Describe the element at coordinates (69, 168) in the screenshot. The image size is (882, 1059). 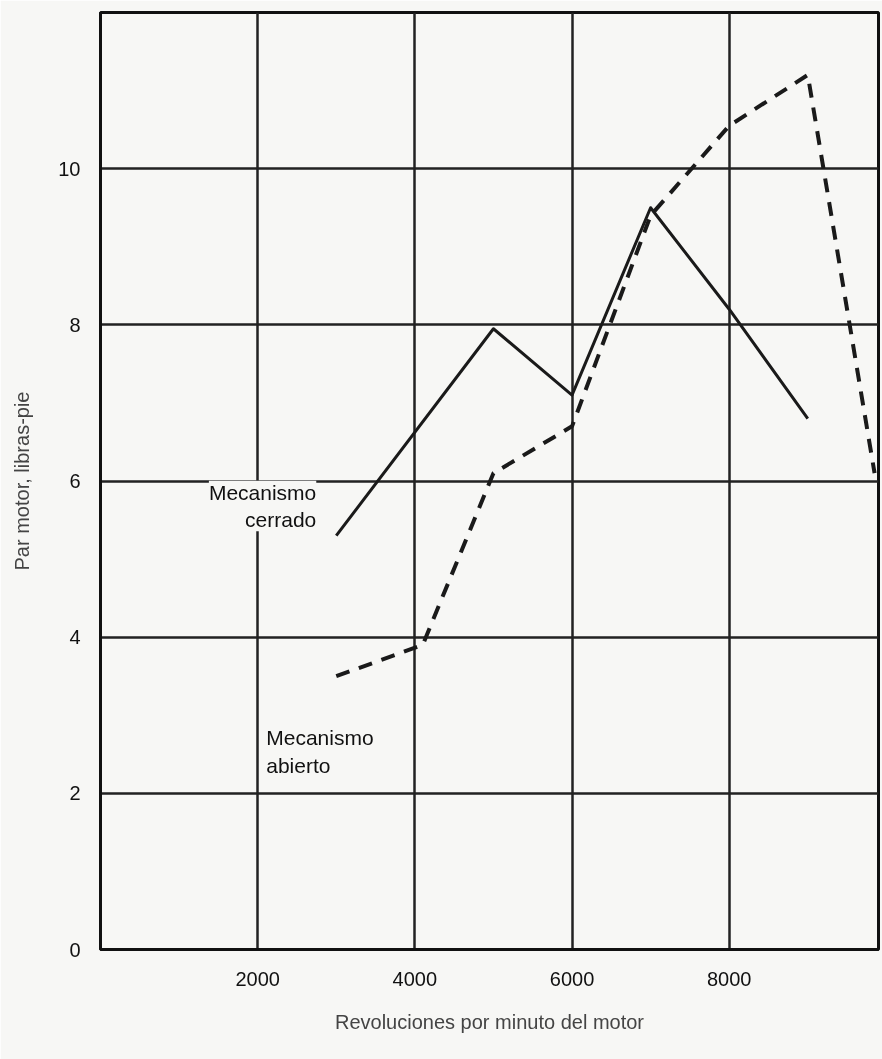
I see `y-tick-label: 10` at that location.